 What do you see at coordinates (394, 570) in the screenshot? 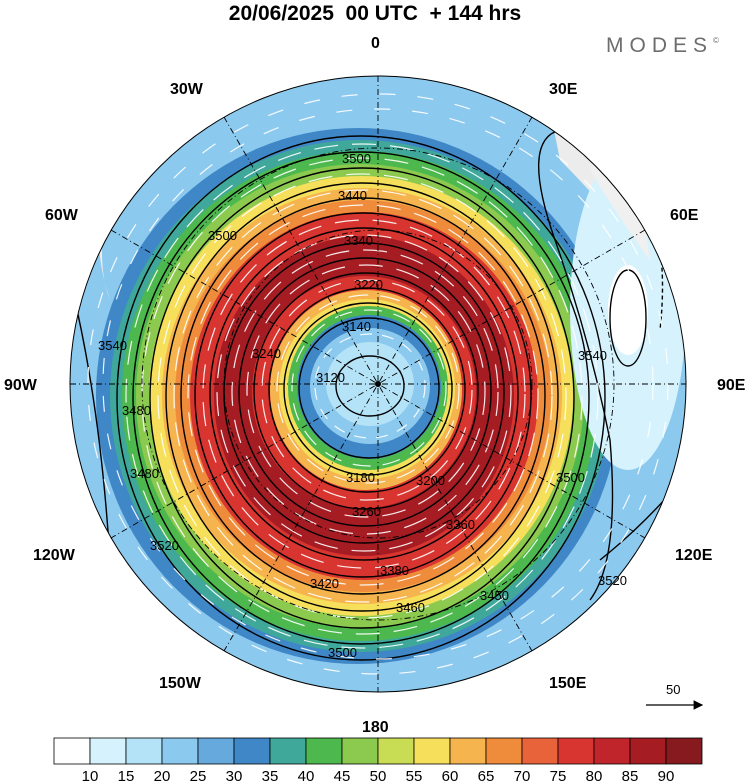
I see `contour-label: 3380` at bounding box center [394, 570].